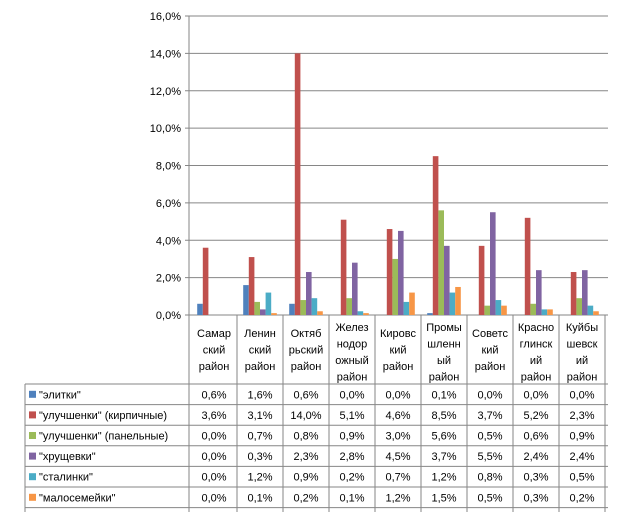  Describe the element at coordinates (351, 498) in the screenshot. I see `data-table-value: 0,1%` at that location.